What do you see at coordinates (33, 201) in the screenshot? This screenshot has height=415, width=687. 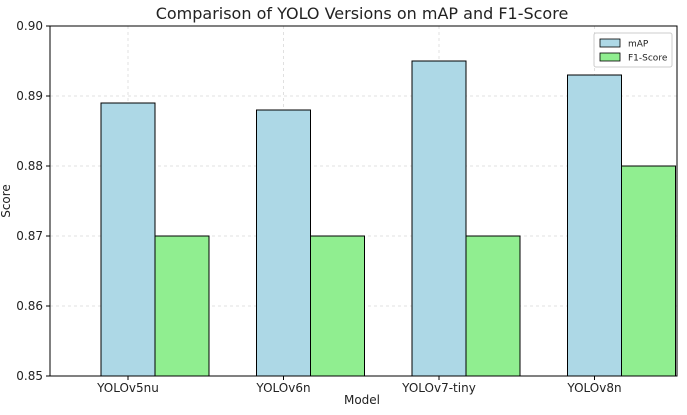 I see `y-ticks: 0.85 0.86 0.87 0.88 0.89 0.90` at bounding box center [33, 201].